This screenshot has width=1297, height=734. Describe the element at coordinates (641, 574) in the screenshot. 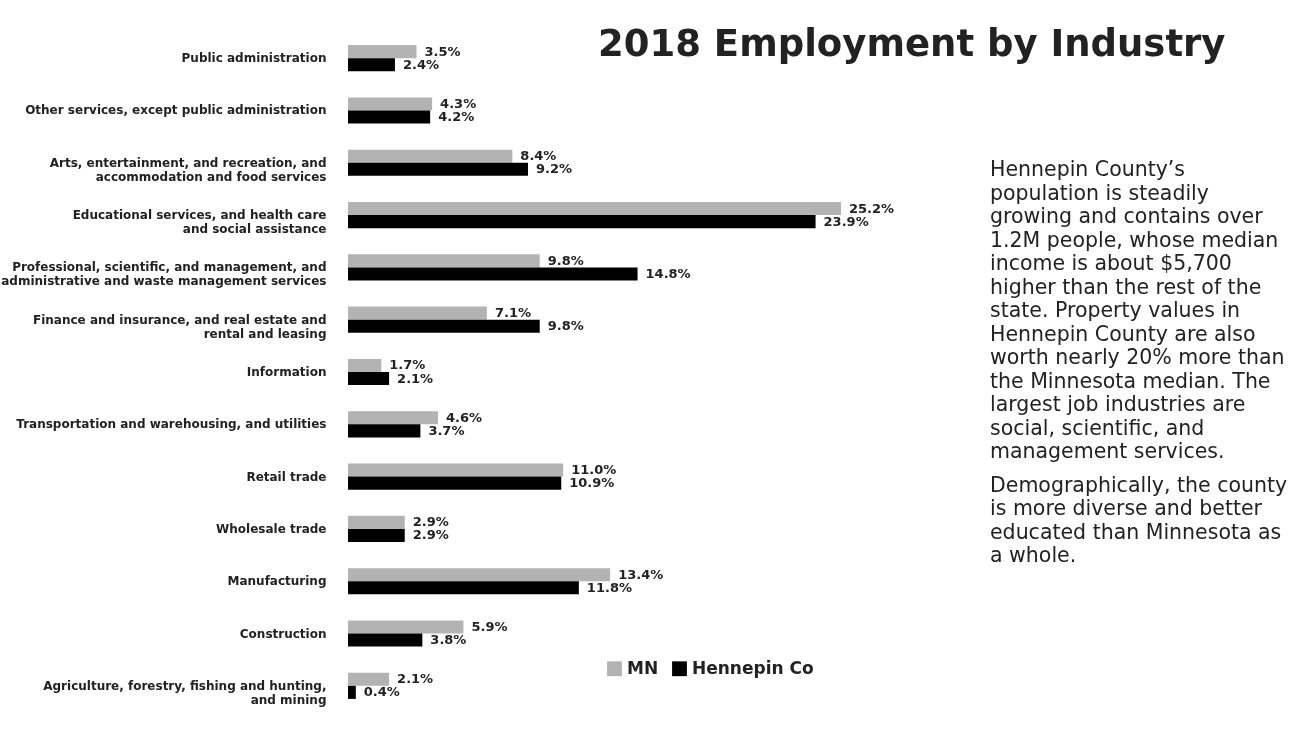

I see `data-label: 13.4%` at that location.